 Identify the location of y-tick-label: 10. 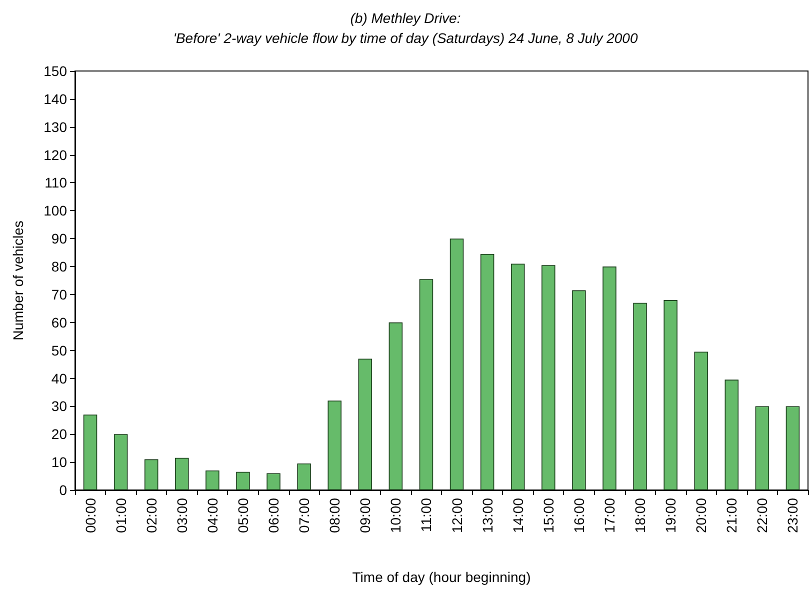
(59, 462).